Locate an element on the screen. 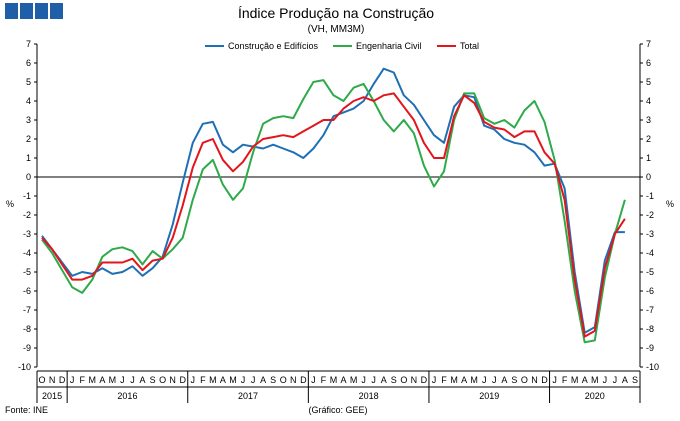  y-tick-label-right: -10 is located at coordinates (652, 367).